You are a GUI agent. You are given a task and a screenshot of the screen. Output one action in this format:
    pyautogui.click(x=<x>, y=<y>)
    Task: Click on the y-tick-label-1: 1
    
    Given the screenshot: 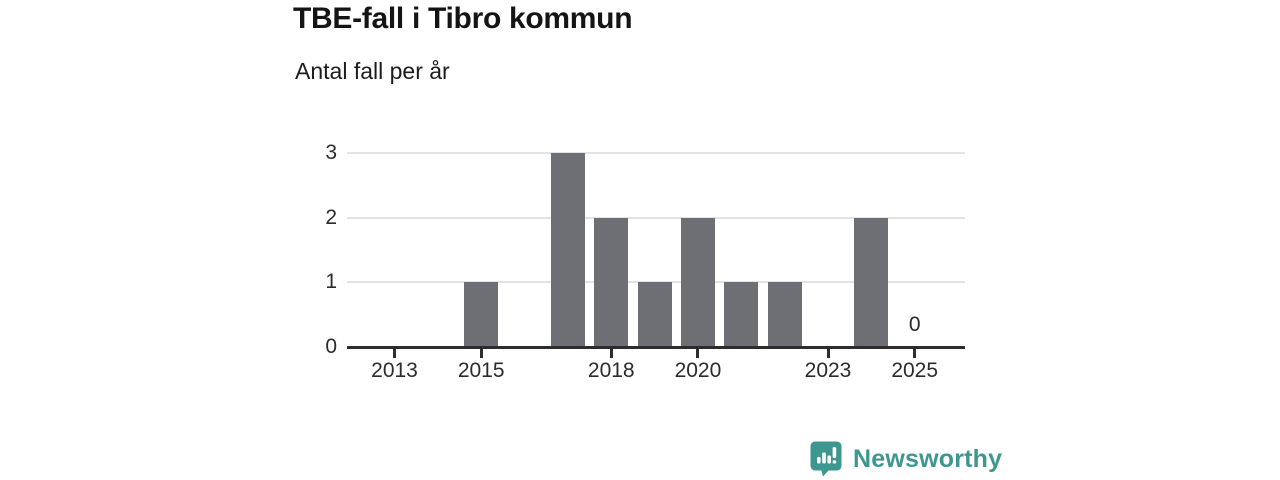 What is the action you would take?
    pyautogui.click(x=331, y=282)
    